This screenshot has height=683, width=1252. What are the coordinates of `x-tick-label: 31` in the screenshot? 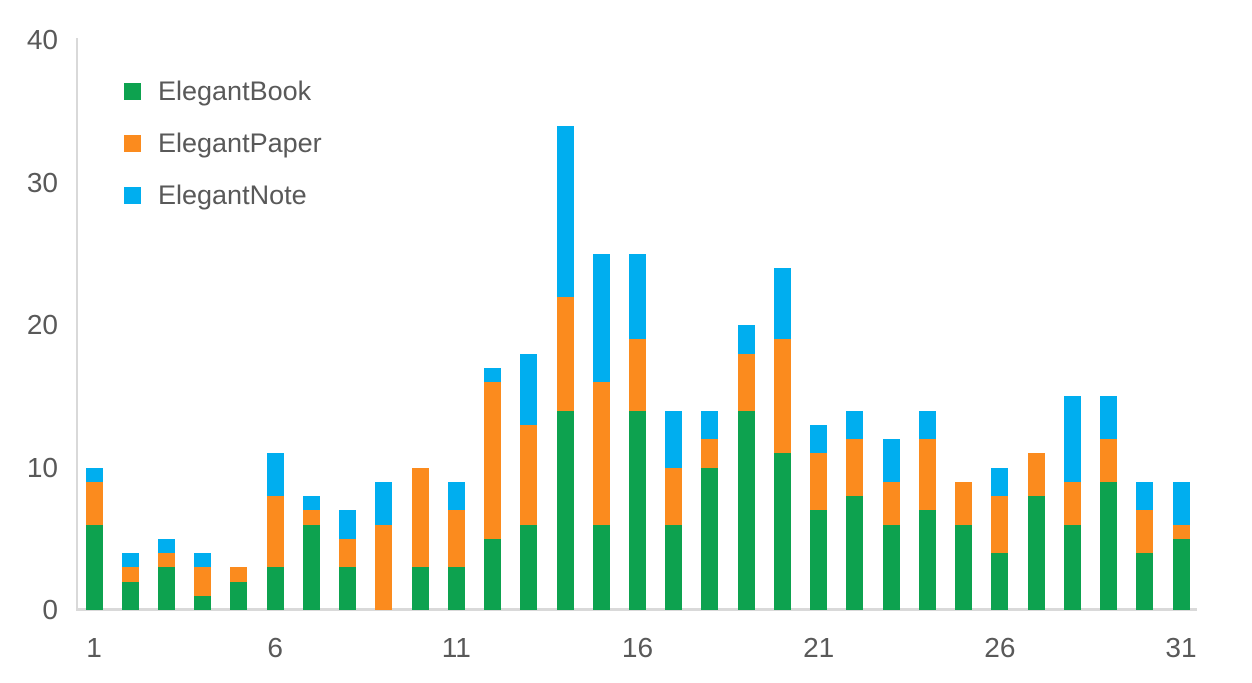 It's located at (1181, 647).